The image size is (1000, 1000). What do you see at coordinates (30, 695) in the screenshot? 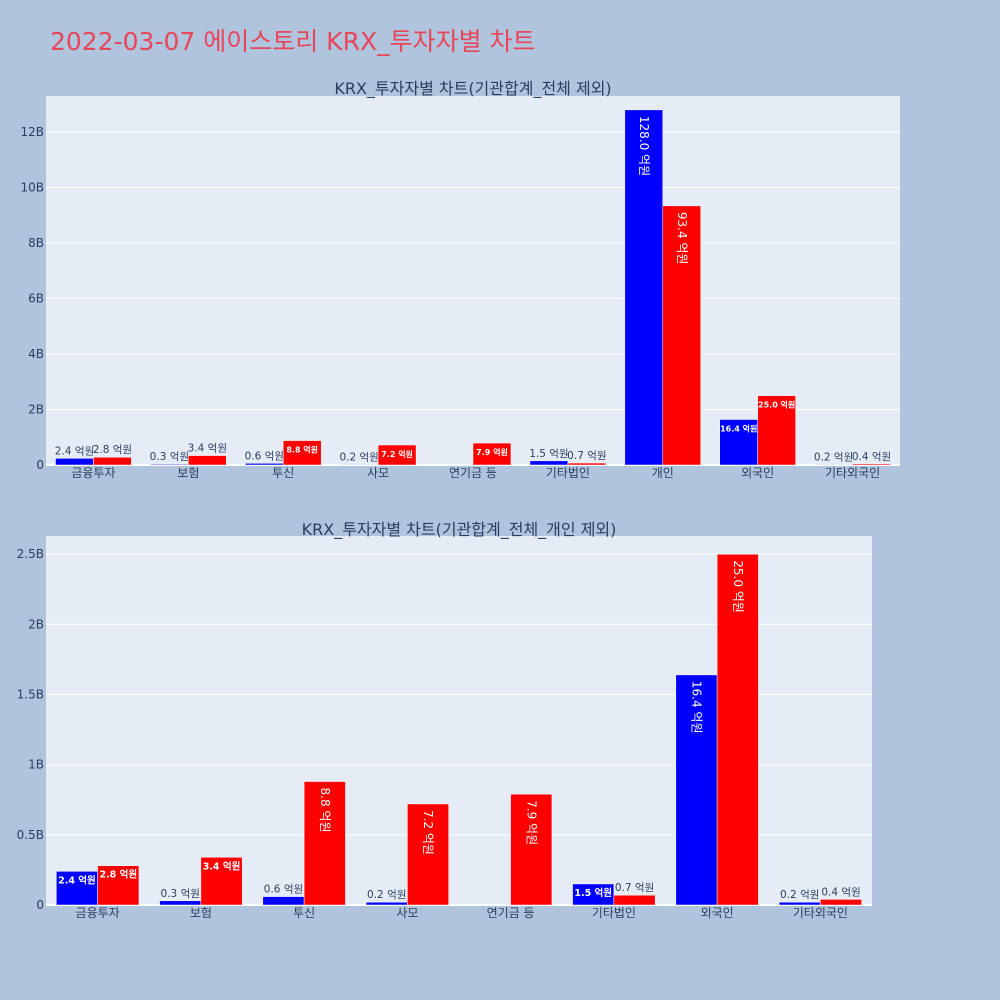
I see `y-tick-label: 1.5B` at bounding box center [30, 695].